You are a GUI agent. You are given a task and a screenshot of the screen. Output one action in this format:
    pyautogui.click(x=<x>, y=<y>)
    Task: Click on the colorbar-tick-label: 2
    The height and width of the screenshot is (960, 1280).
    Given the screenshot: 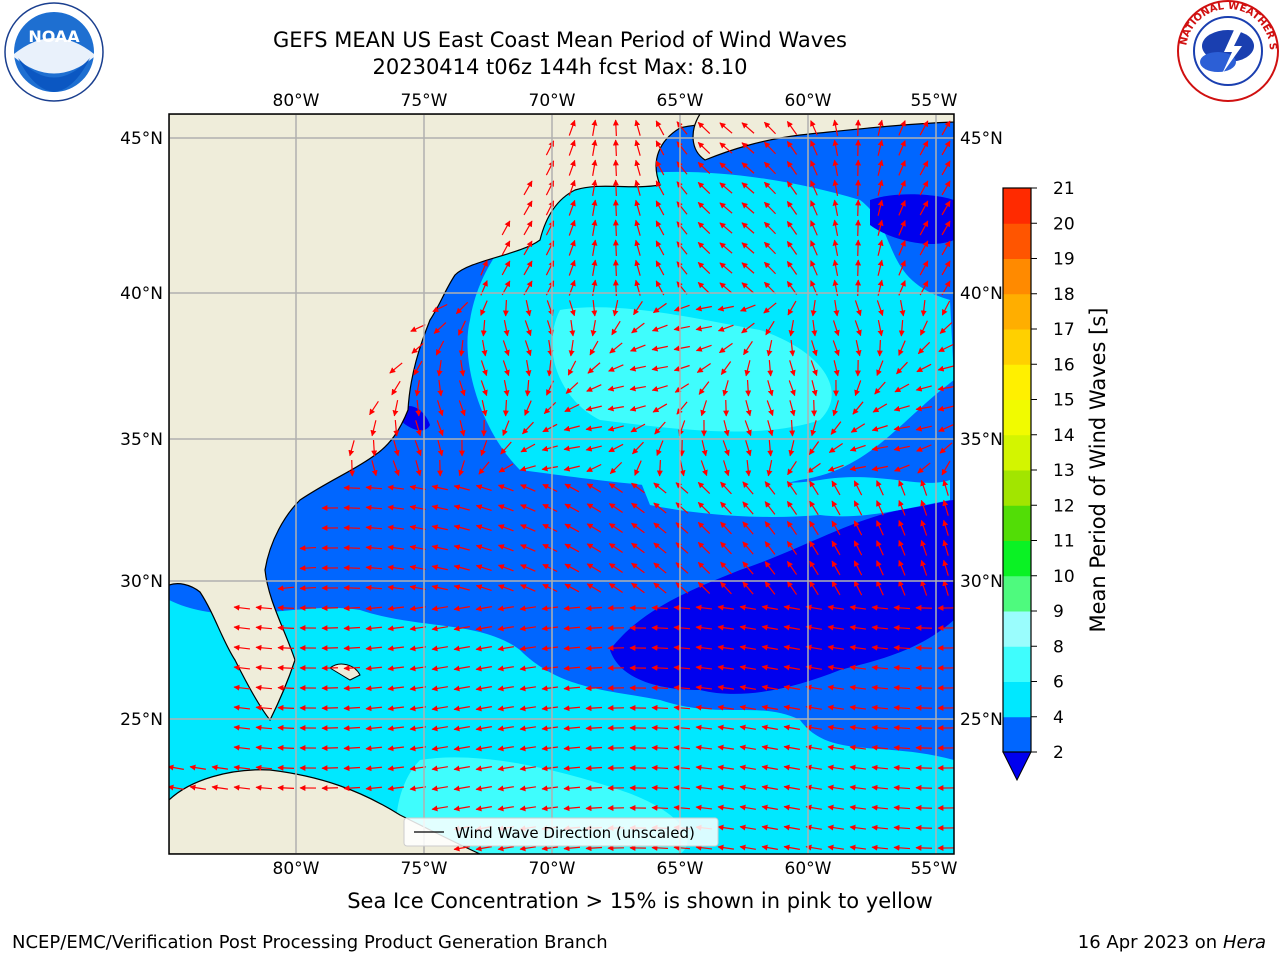 What is the action you would take?
    pyautogui.click(x=1058, y=753)
    